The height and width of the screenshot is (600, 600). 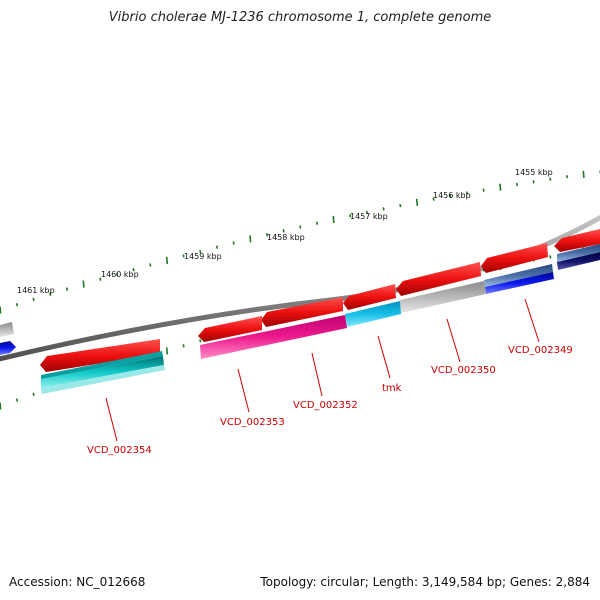 I want to click on gene-label-VCD_002354: VCD_002354, so click(x=119, y=450).